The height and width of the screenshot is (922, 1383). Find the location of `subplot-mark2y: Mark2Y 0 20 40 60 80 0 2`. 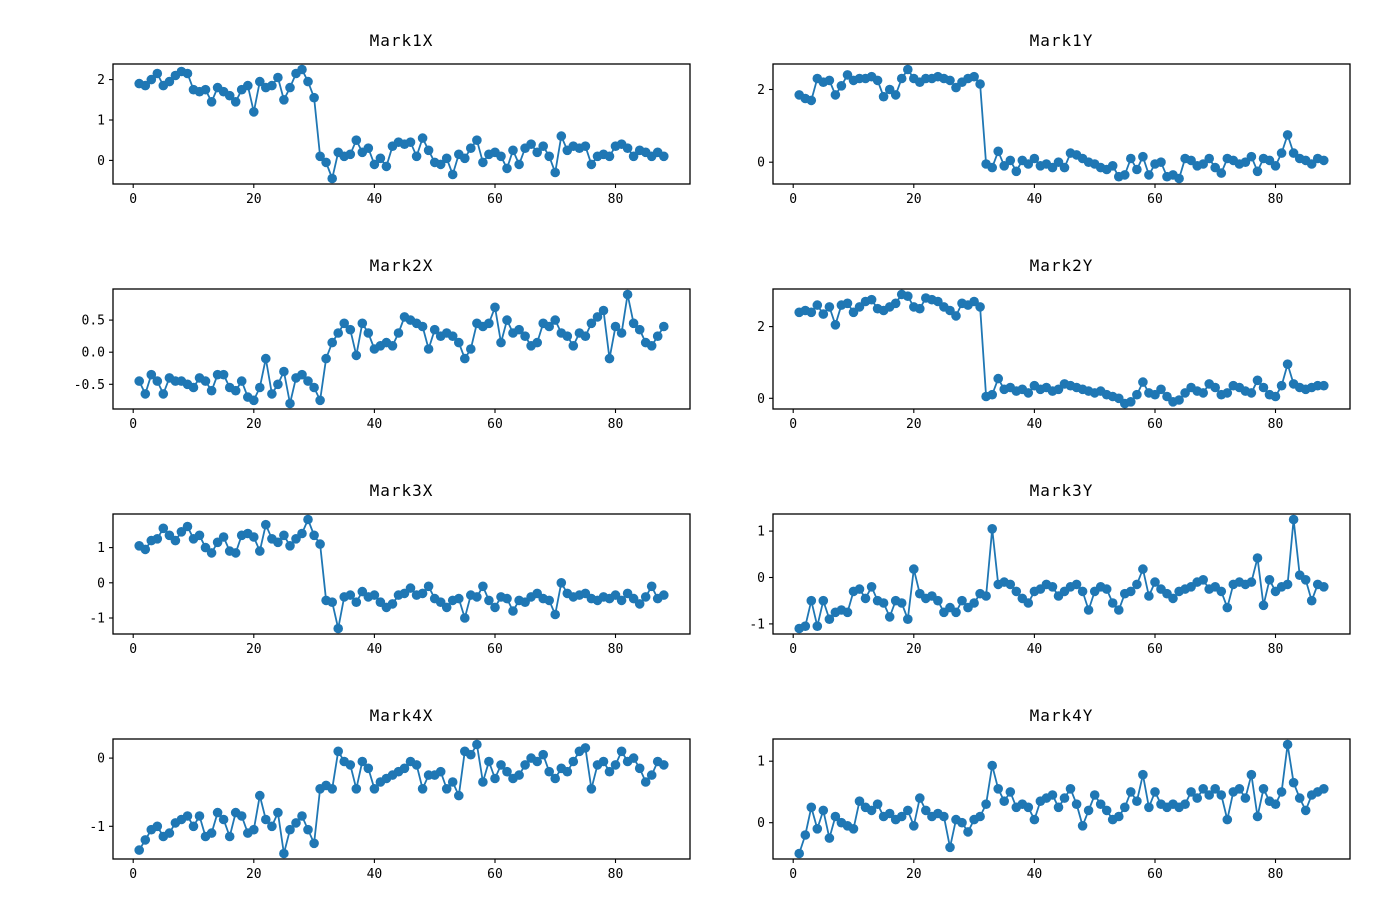

subplot-mark2y: Mark2Y 0 20 40 60 80 0 2 is located at coordinates (1030, 347).